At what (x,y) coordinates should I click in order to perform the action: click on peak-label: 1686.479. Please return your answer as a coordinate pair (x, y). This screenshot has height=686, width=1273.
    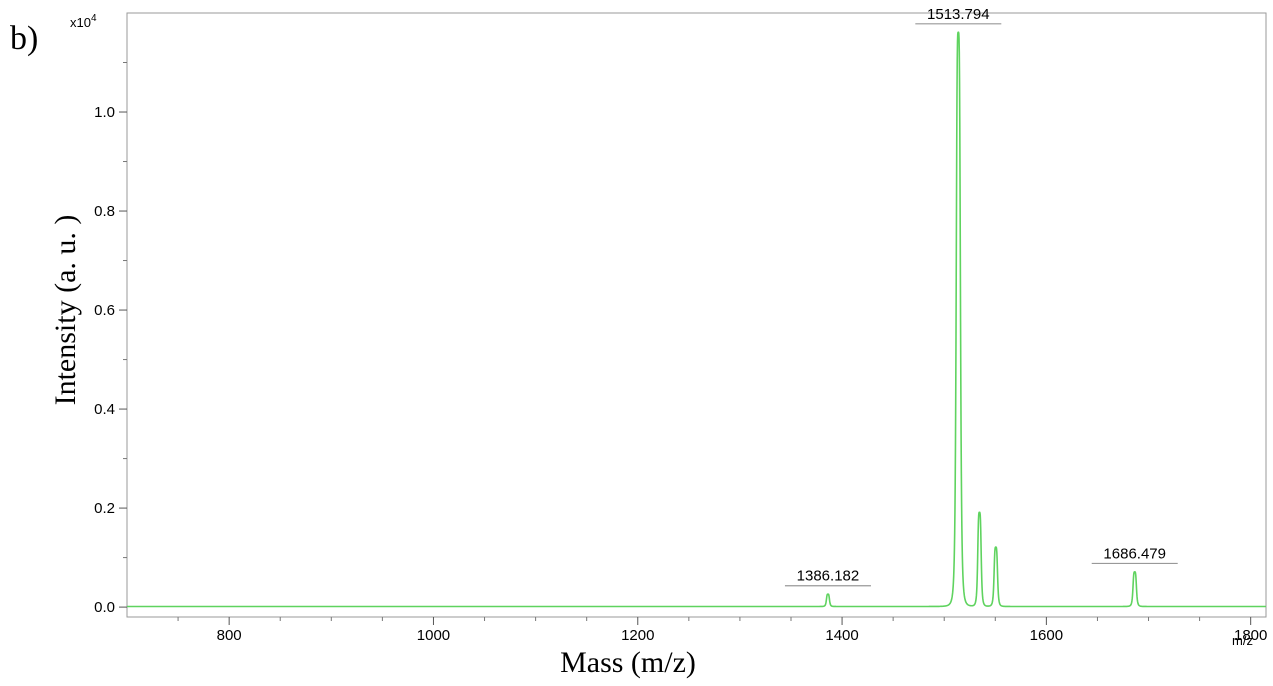
    Looking at the image, I should click on (1134, 553).